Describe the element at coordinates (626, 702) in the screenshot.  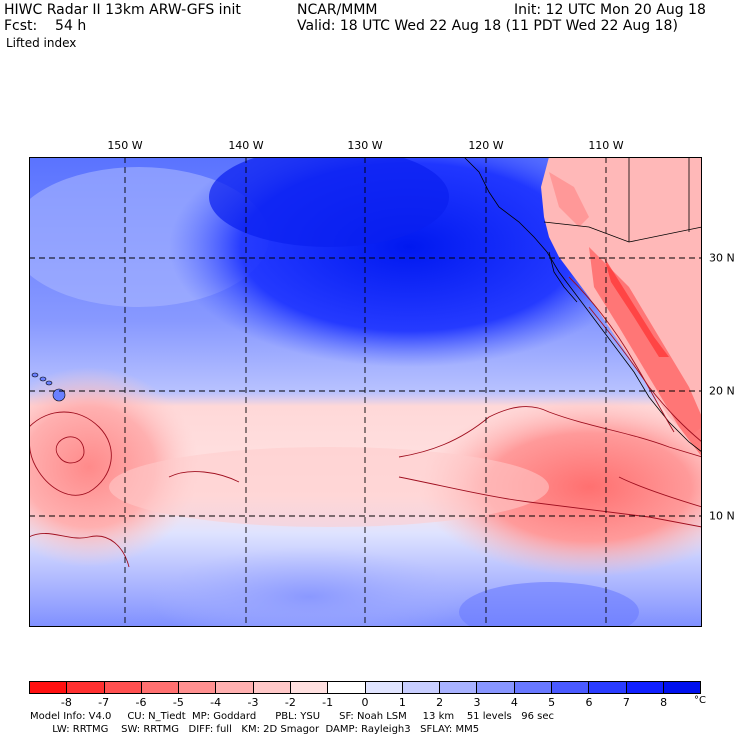
I see `colorbar-tick-label: 7` at that location.